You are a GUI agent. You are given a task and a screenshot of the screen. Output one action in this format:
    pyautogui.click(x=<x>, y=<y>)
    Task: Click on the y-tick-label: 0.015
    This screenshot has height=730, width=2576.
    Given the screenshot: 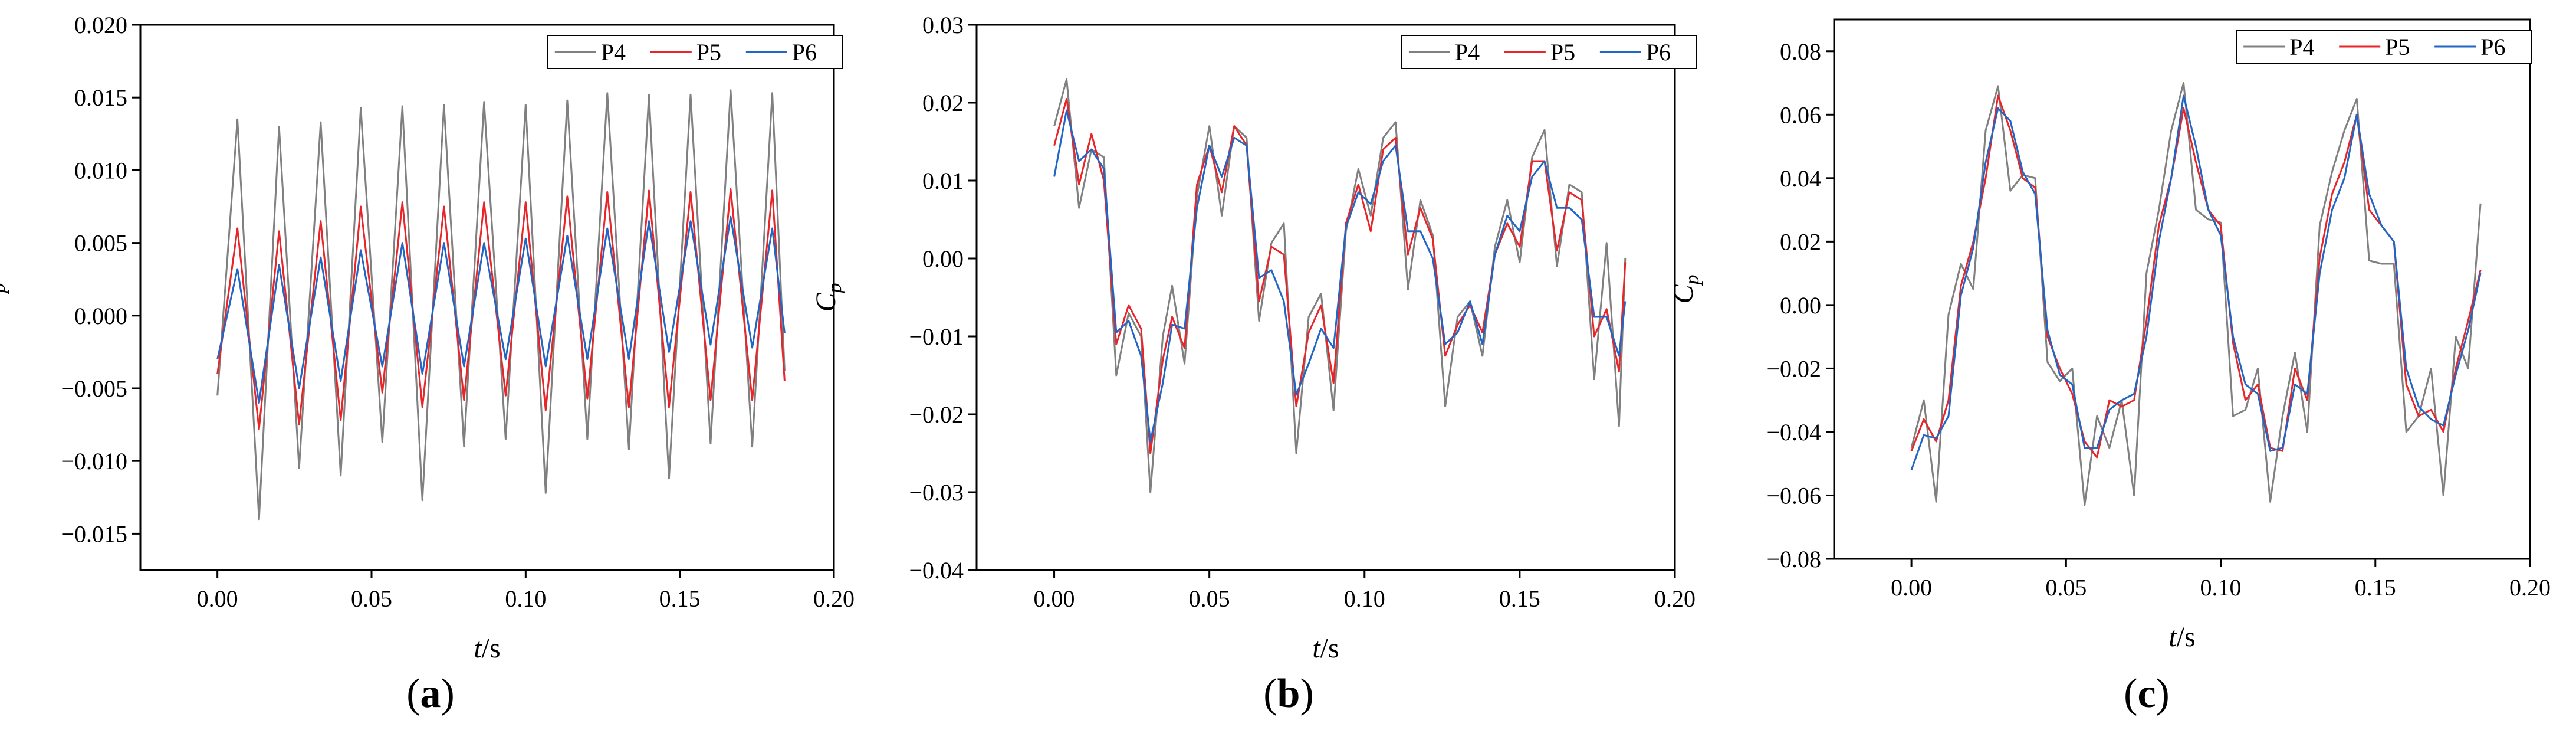 What is the action you would take?
    pyautogui.click(x=100, y=97)
    